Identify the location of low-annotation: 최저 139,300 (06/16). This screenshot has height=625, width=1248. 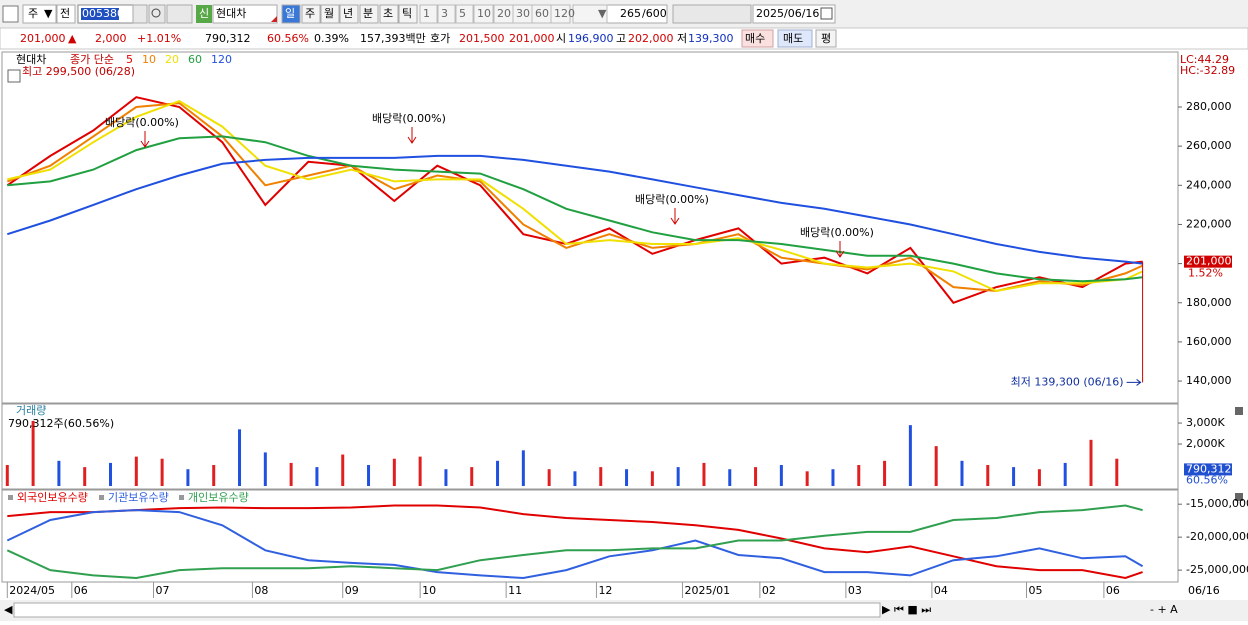
(1067, 381).